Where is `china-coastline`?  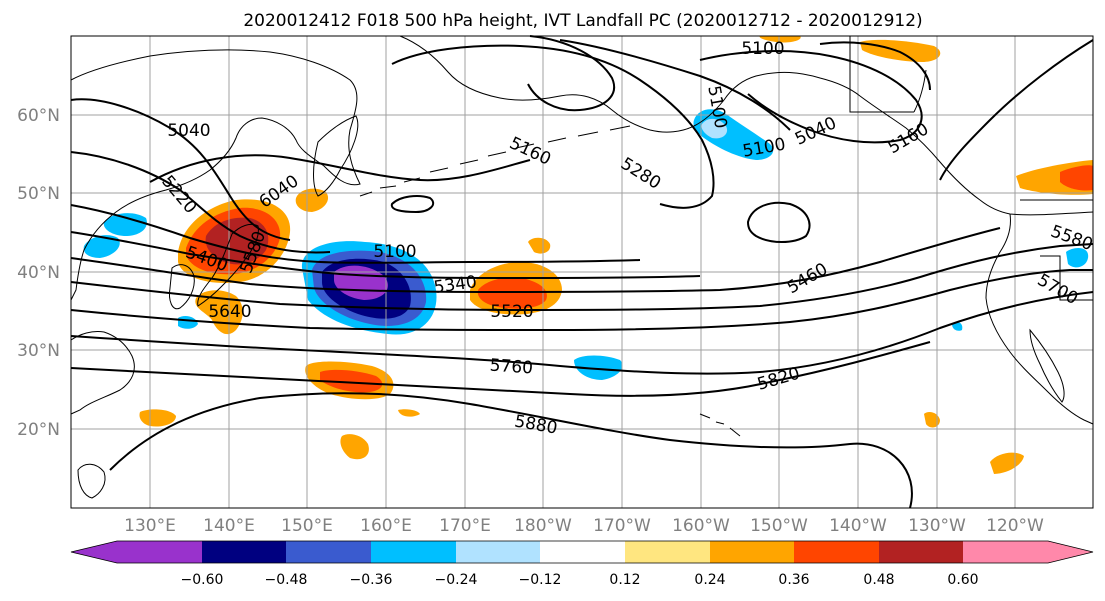 china-coastline is located at coordinates (102, 373).